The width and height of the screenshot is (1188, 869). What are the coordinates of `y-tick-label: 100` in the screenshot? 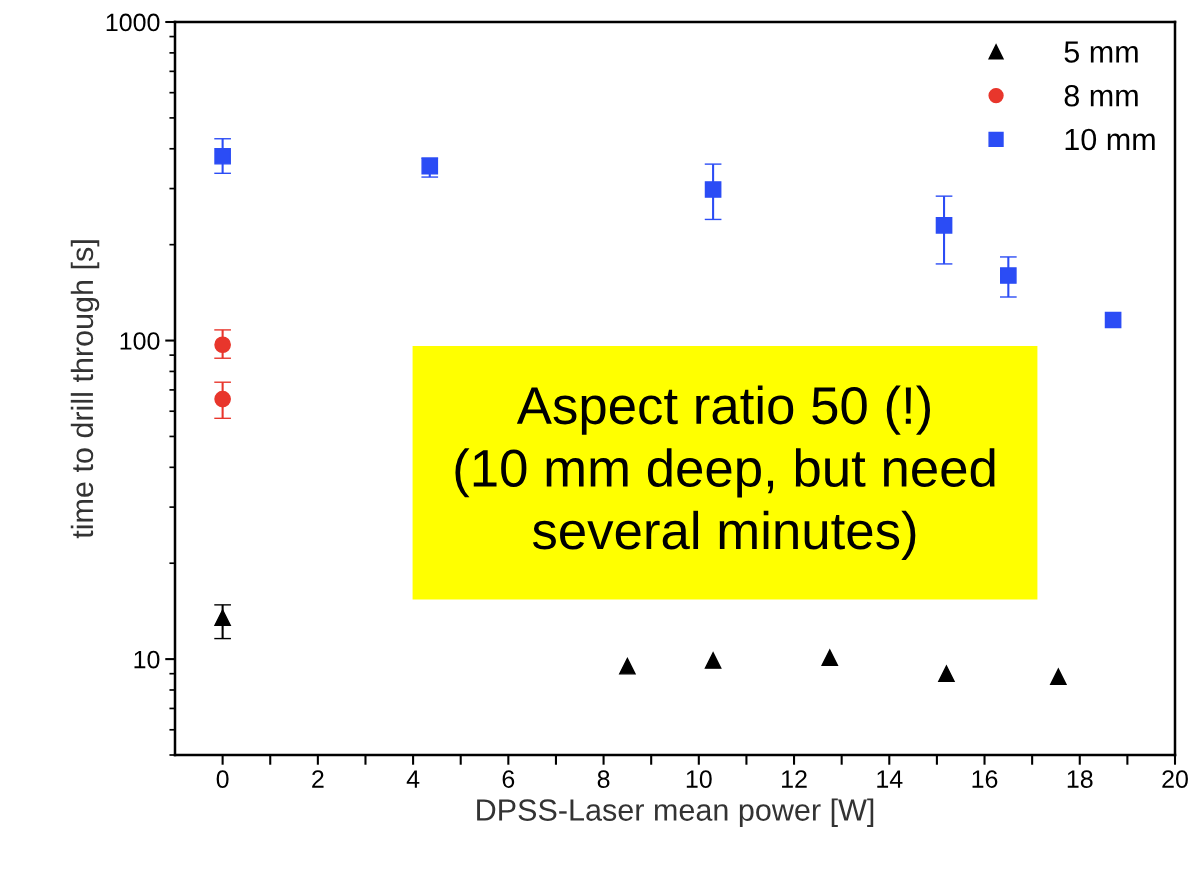 It's located at (140, 341).